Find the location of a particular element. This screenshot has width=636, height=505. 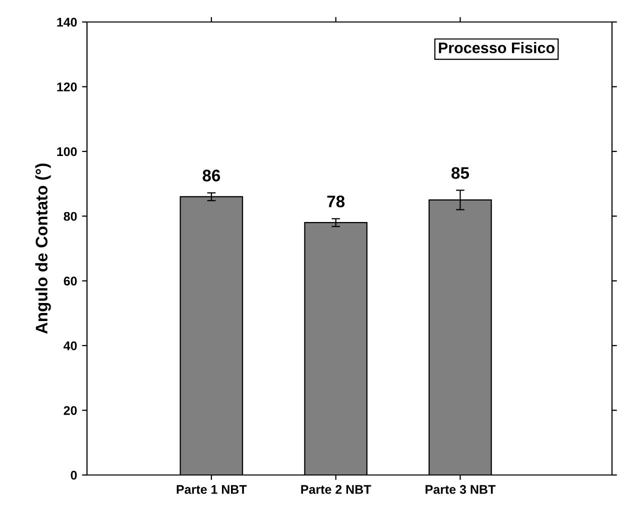

y-tick-label: 140 is located at coordinates (67, 22).